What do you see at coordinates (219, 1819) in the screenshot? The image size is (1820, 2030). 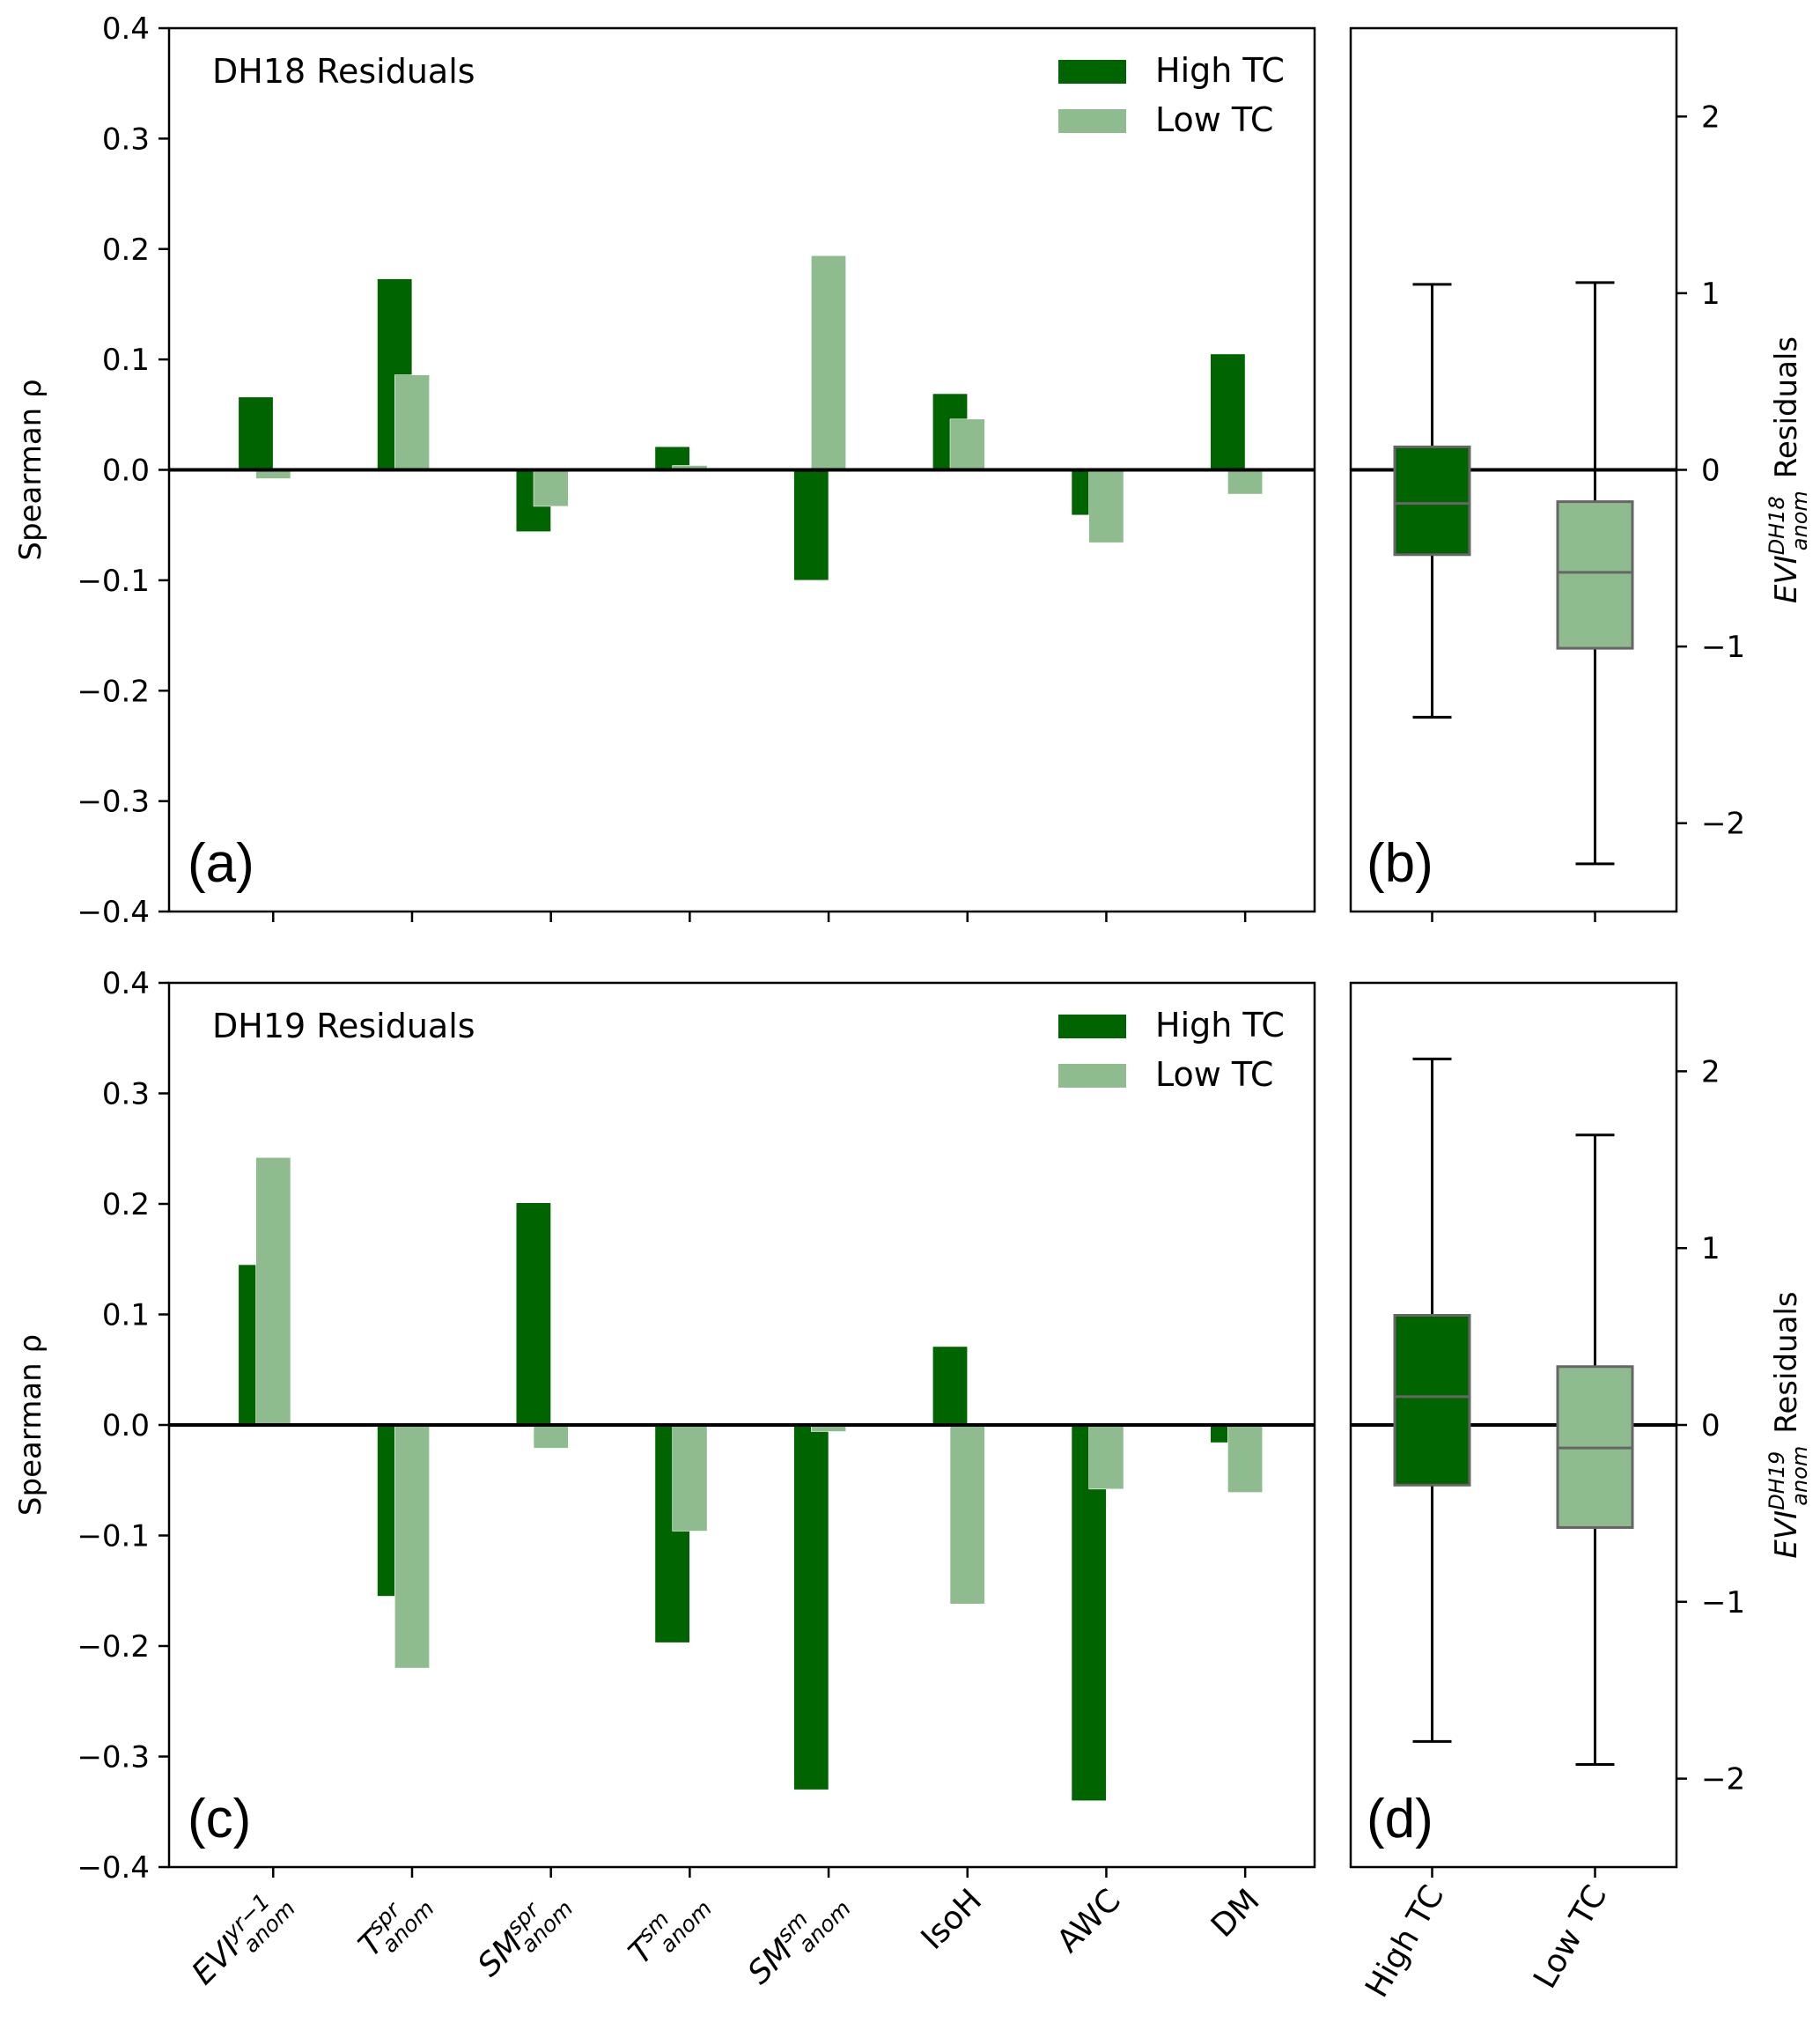 I see `panel-letter: (c)` at bounding box center [219, 1819].